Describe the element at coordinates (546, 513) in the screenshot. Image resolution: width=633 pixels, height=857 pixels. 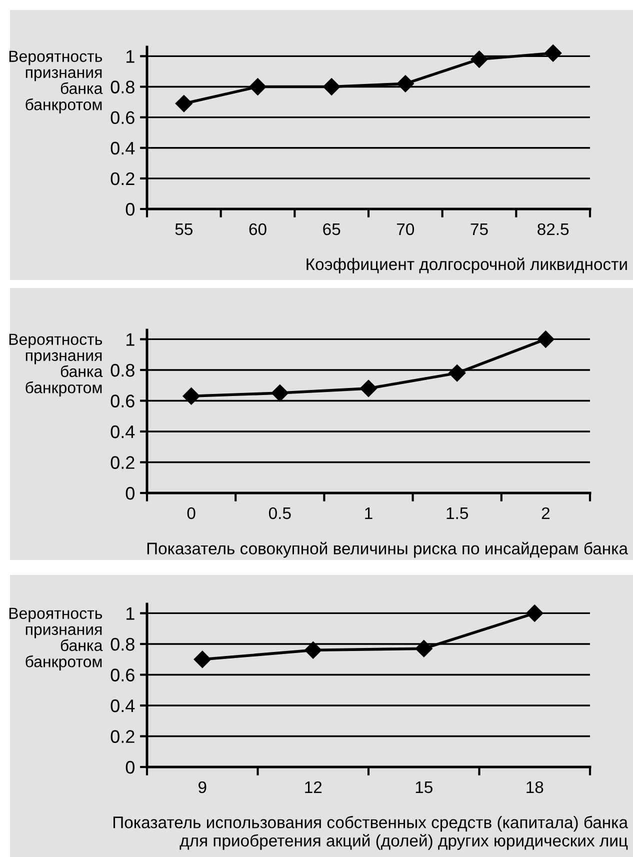
I see `x-tick-label: 2` at that location.